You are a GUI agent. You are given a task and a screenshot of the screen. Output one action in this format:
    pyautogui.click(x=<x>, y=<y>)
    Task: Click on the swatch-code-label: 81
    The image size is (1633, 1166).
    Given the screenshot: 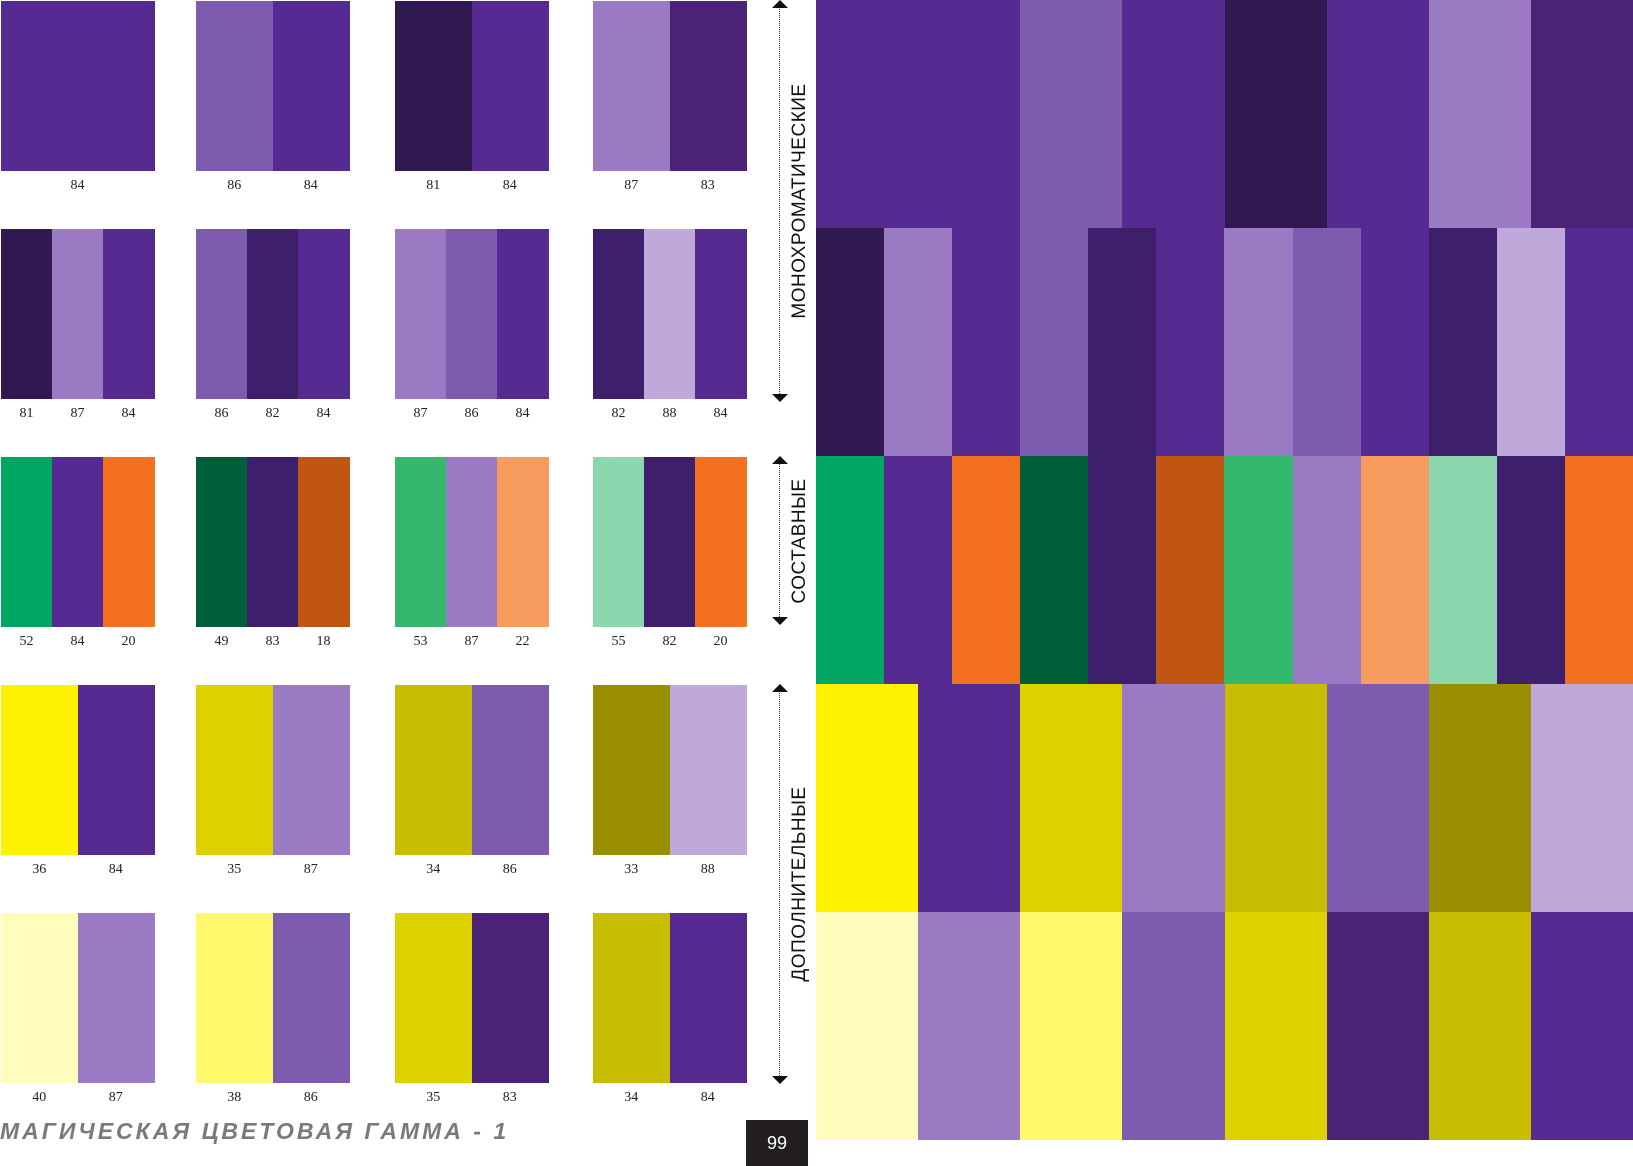 What is the action you would take?
    pyautogui.click(x=26, y=413)
    